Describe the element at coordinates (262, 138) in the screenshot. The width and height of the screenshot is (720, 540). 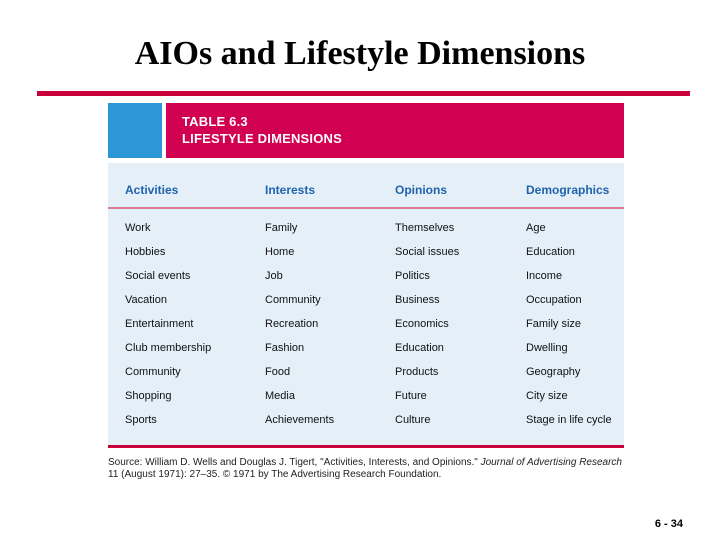
I see `table-caption: LIFESTYLE DIMENSIONS` at that location.